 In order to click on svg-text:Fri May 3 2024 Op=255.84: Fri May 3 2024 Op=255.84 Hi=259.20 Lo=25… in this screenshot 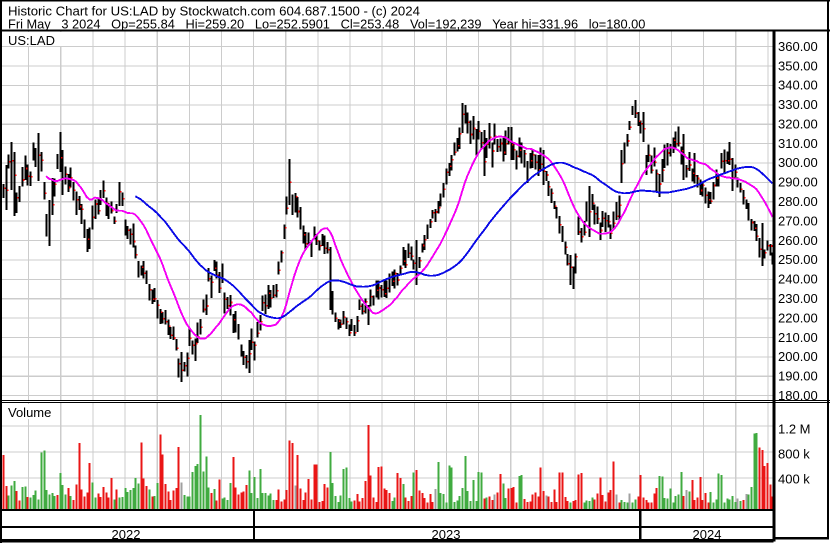, I will do `click(326, 24)`.